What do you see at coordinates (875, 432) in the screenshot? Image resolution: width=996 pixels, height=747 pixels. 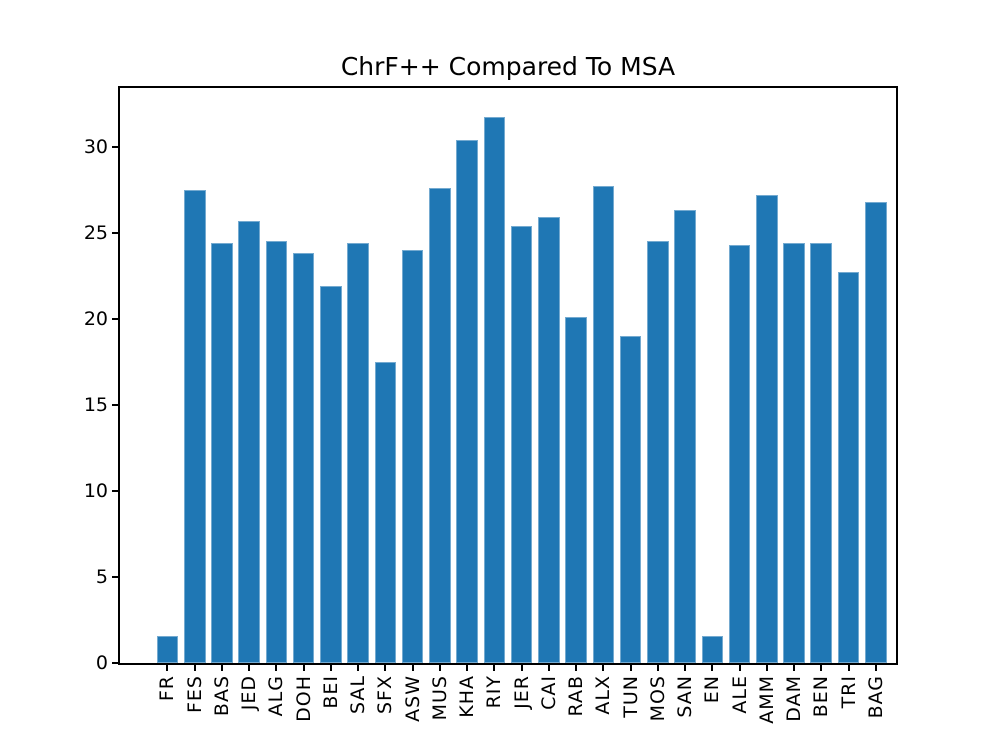 I see `bar-bag` at bounding box center [875, 432].